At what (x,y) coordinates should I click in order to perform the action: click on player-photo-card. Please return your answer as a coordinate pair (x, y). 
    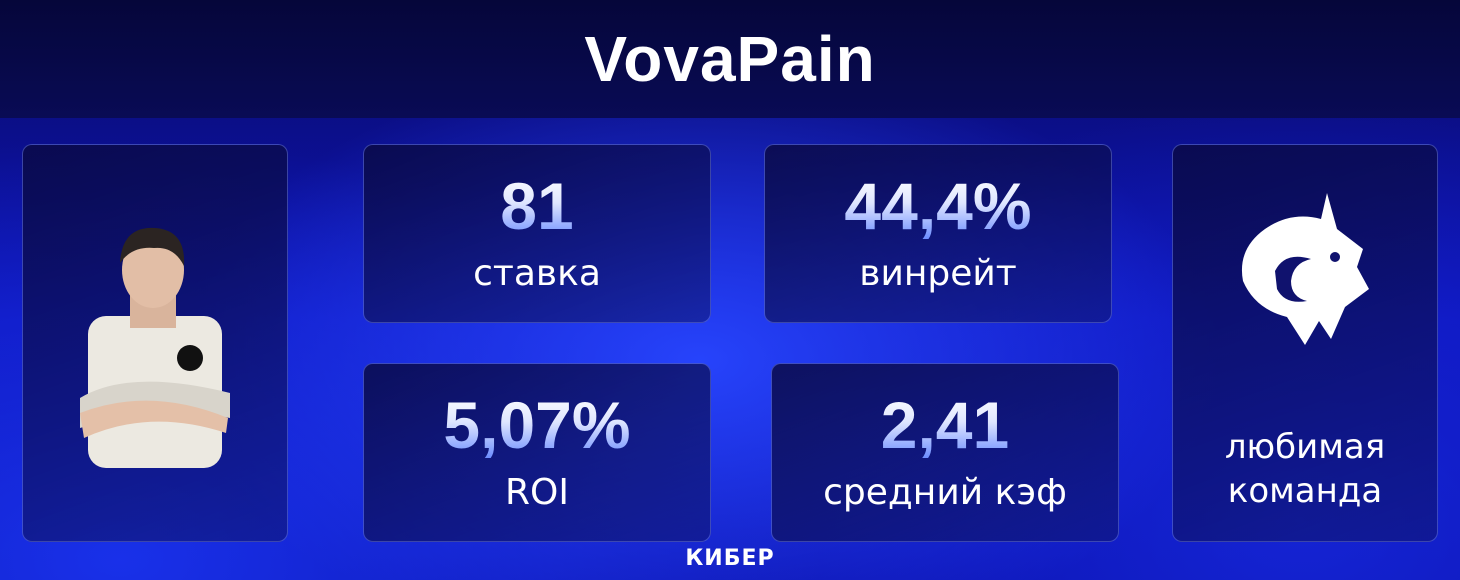
    Looking at the image, I should click on (155, 343).